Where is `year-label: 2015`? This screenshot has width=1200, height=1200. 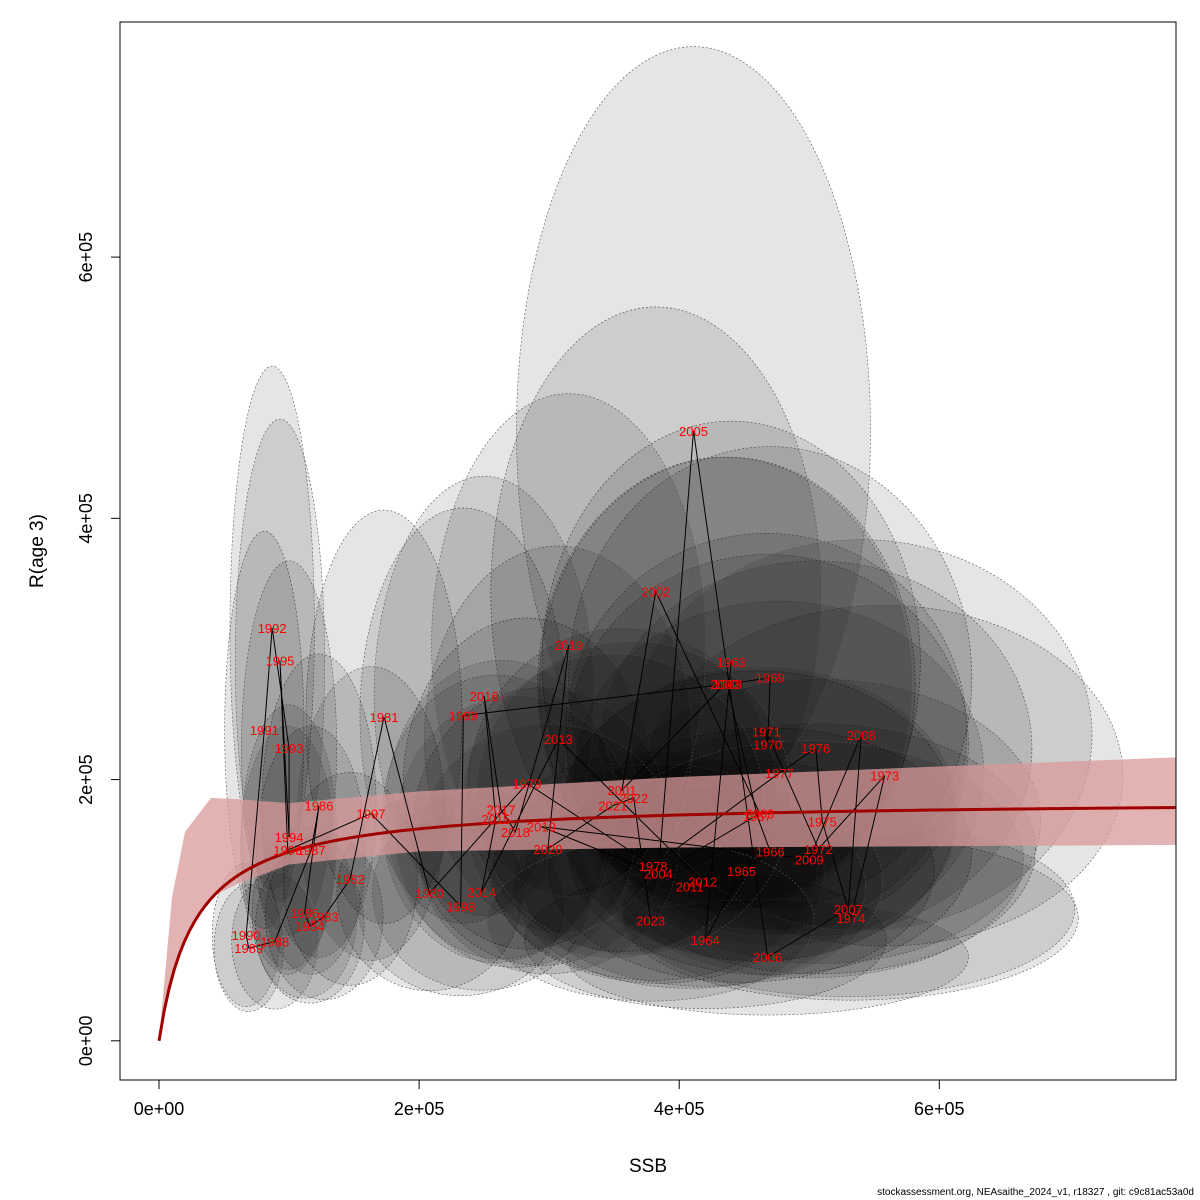
year-label: 2015 is located at coordinates (495, 819).